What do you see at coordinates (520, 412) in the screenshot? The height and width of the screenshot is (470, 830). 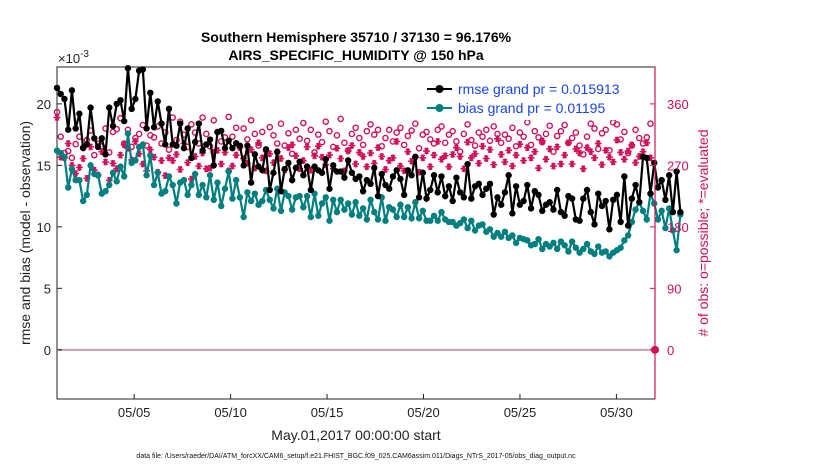 I see `x-tick-label: 05/25` at bounding box center [520, 412].